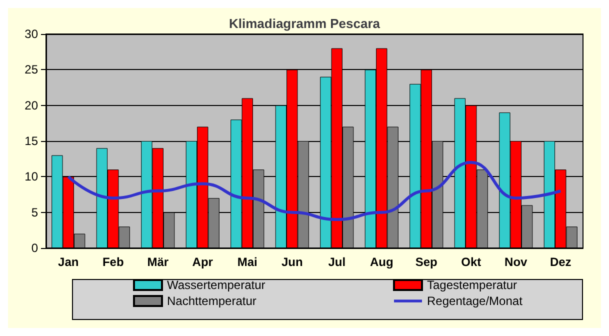  I want to click on y-tick-label: 25, so click(31, 69).